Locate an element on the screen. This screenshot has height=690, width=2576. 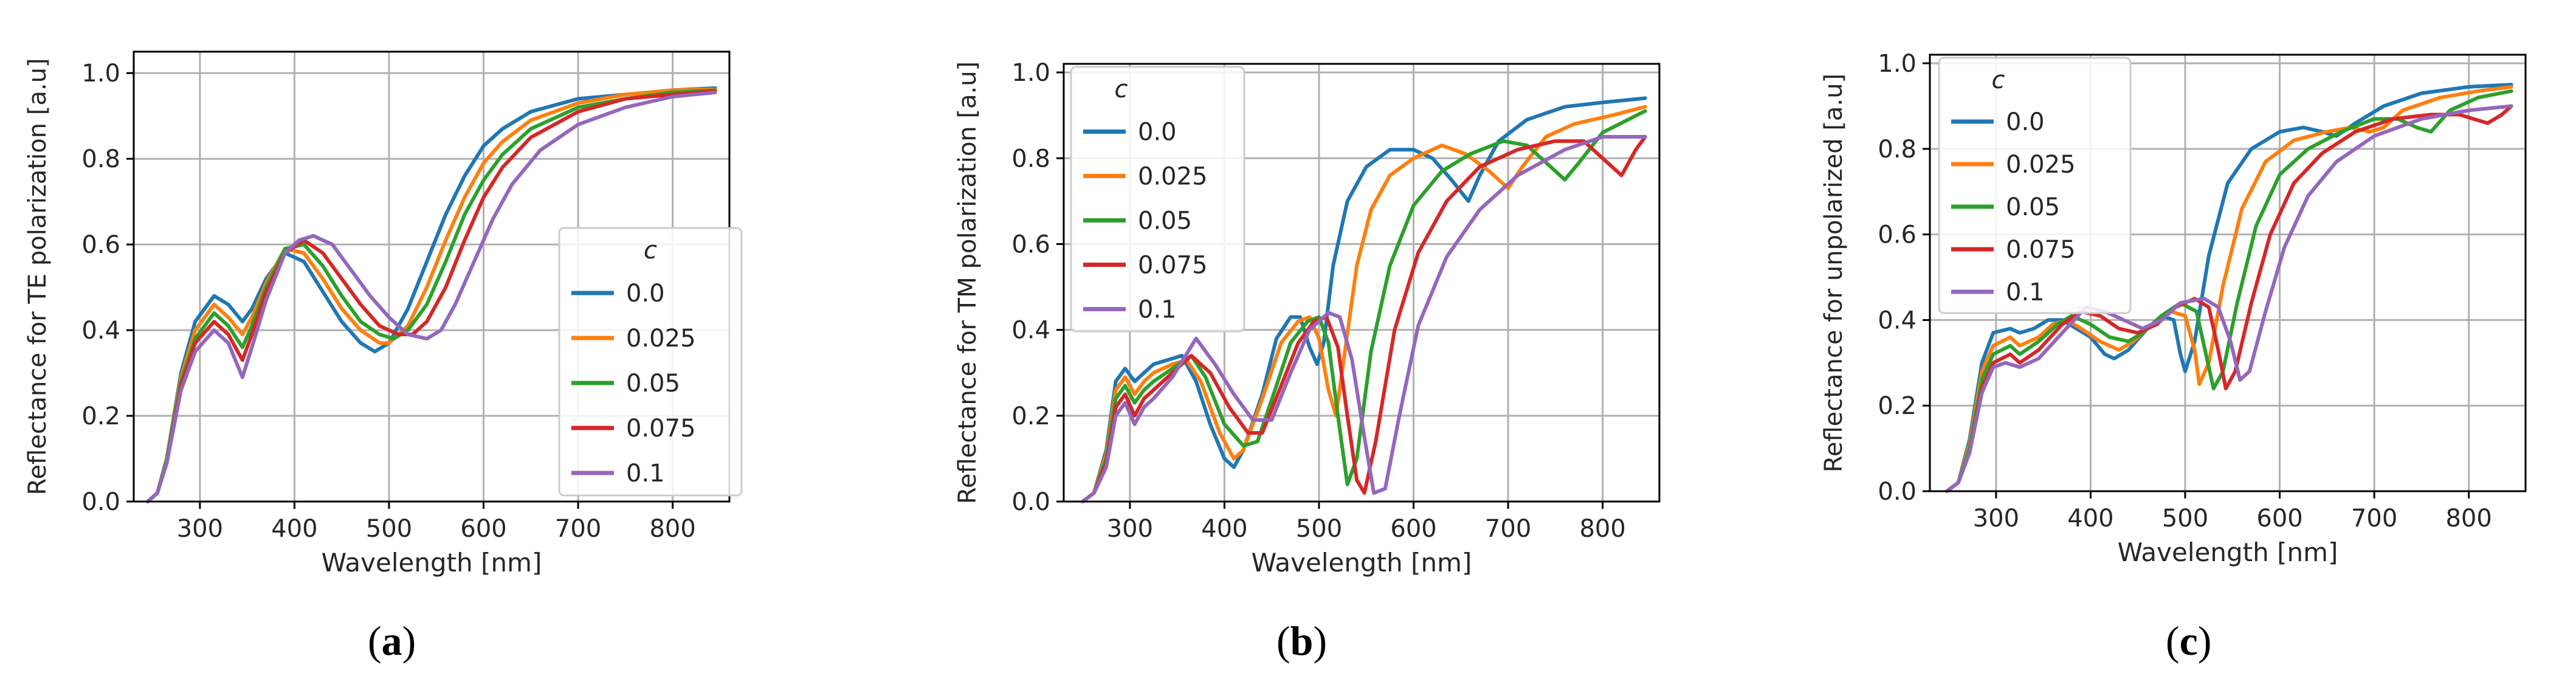
panel-label-a: (a) is located at coordinates (392, 641).